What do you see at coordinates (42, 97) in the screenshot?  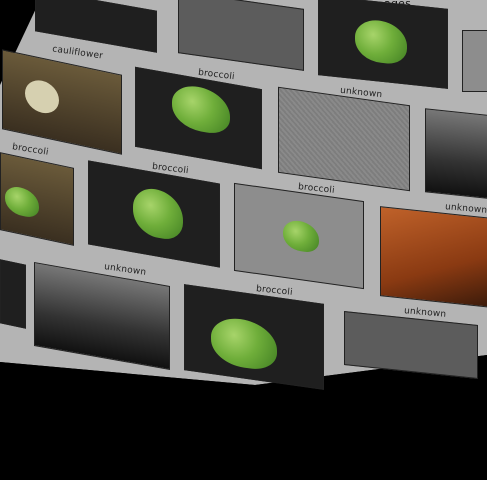 I see `cauliflower-photo` at bounding box center [42, 97].